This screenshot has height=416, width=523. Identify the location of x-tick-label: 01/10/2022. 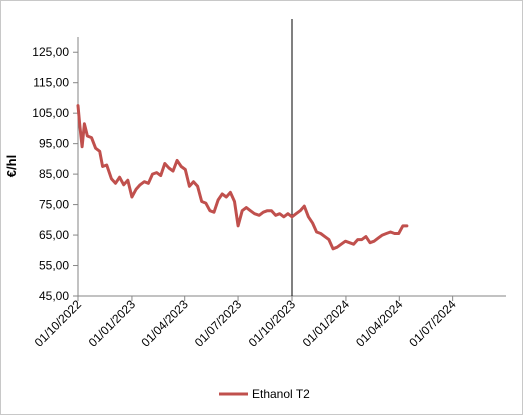
(58, 323).